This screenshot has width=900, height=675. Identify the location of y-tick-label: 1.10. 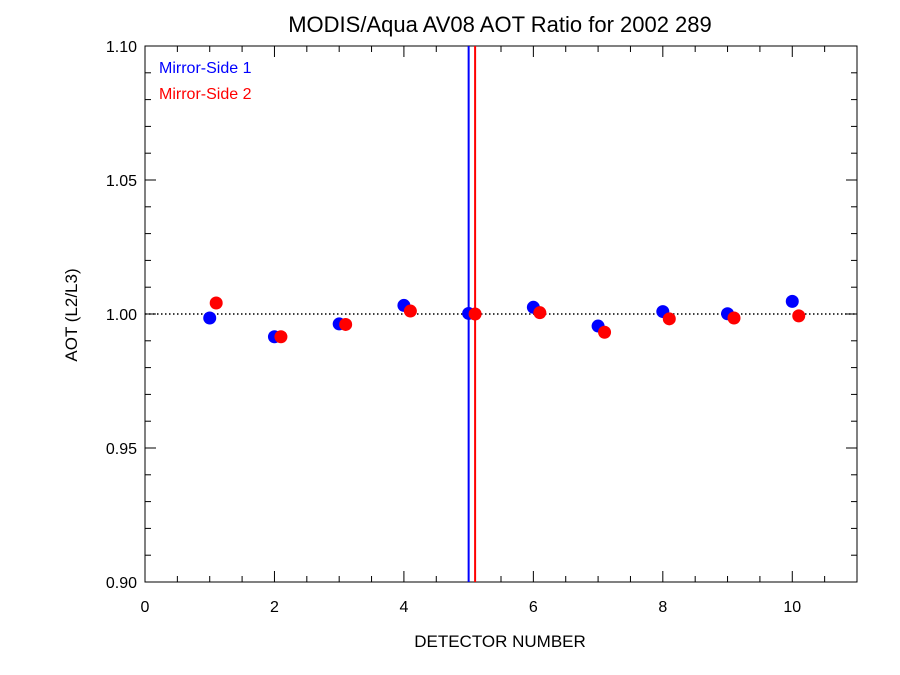
(121, 47).